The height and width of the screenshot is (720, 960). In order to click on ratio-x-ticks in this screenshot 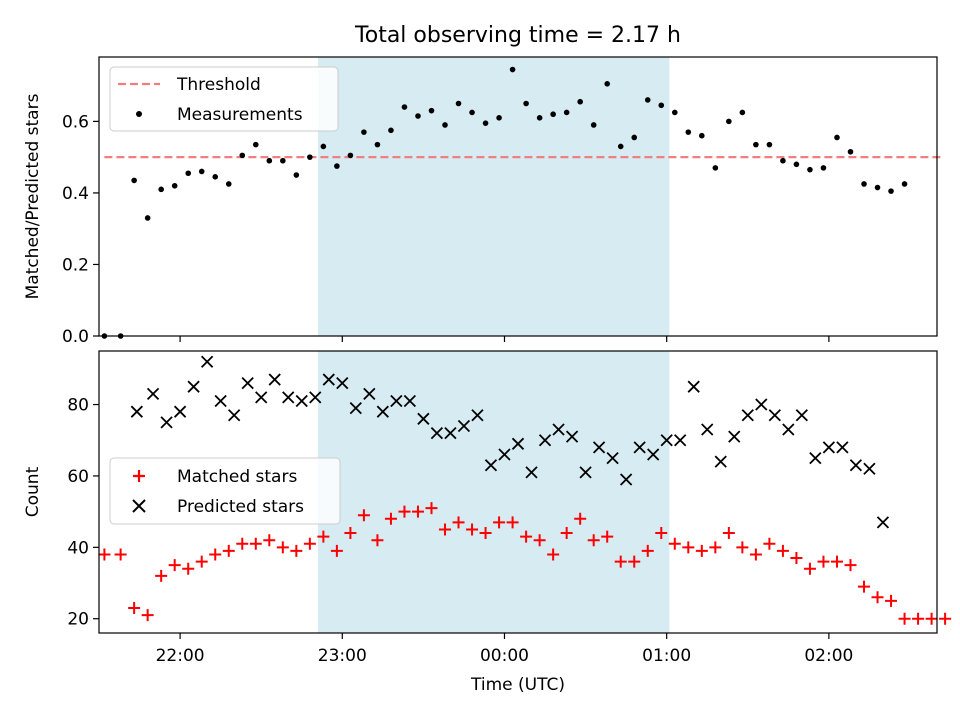, I will do `click(504, 339)`.